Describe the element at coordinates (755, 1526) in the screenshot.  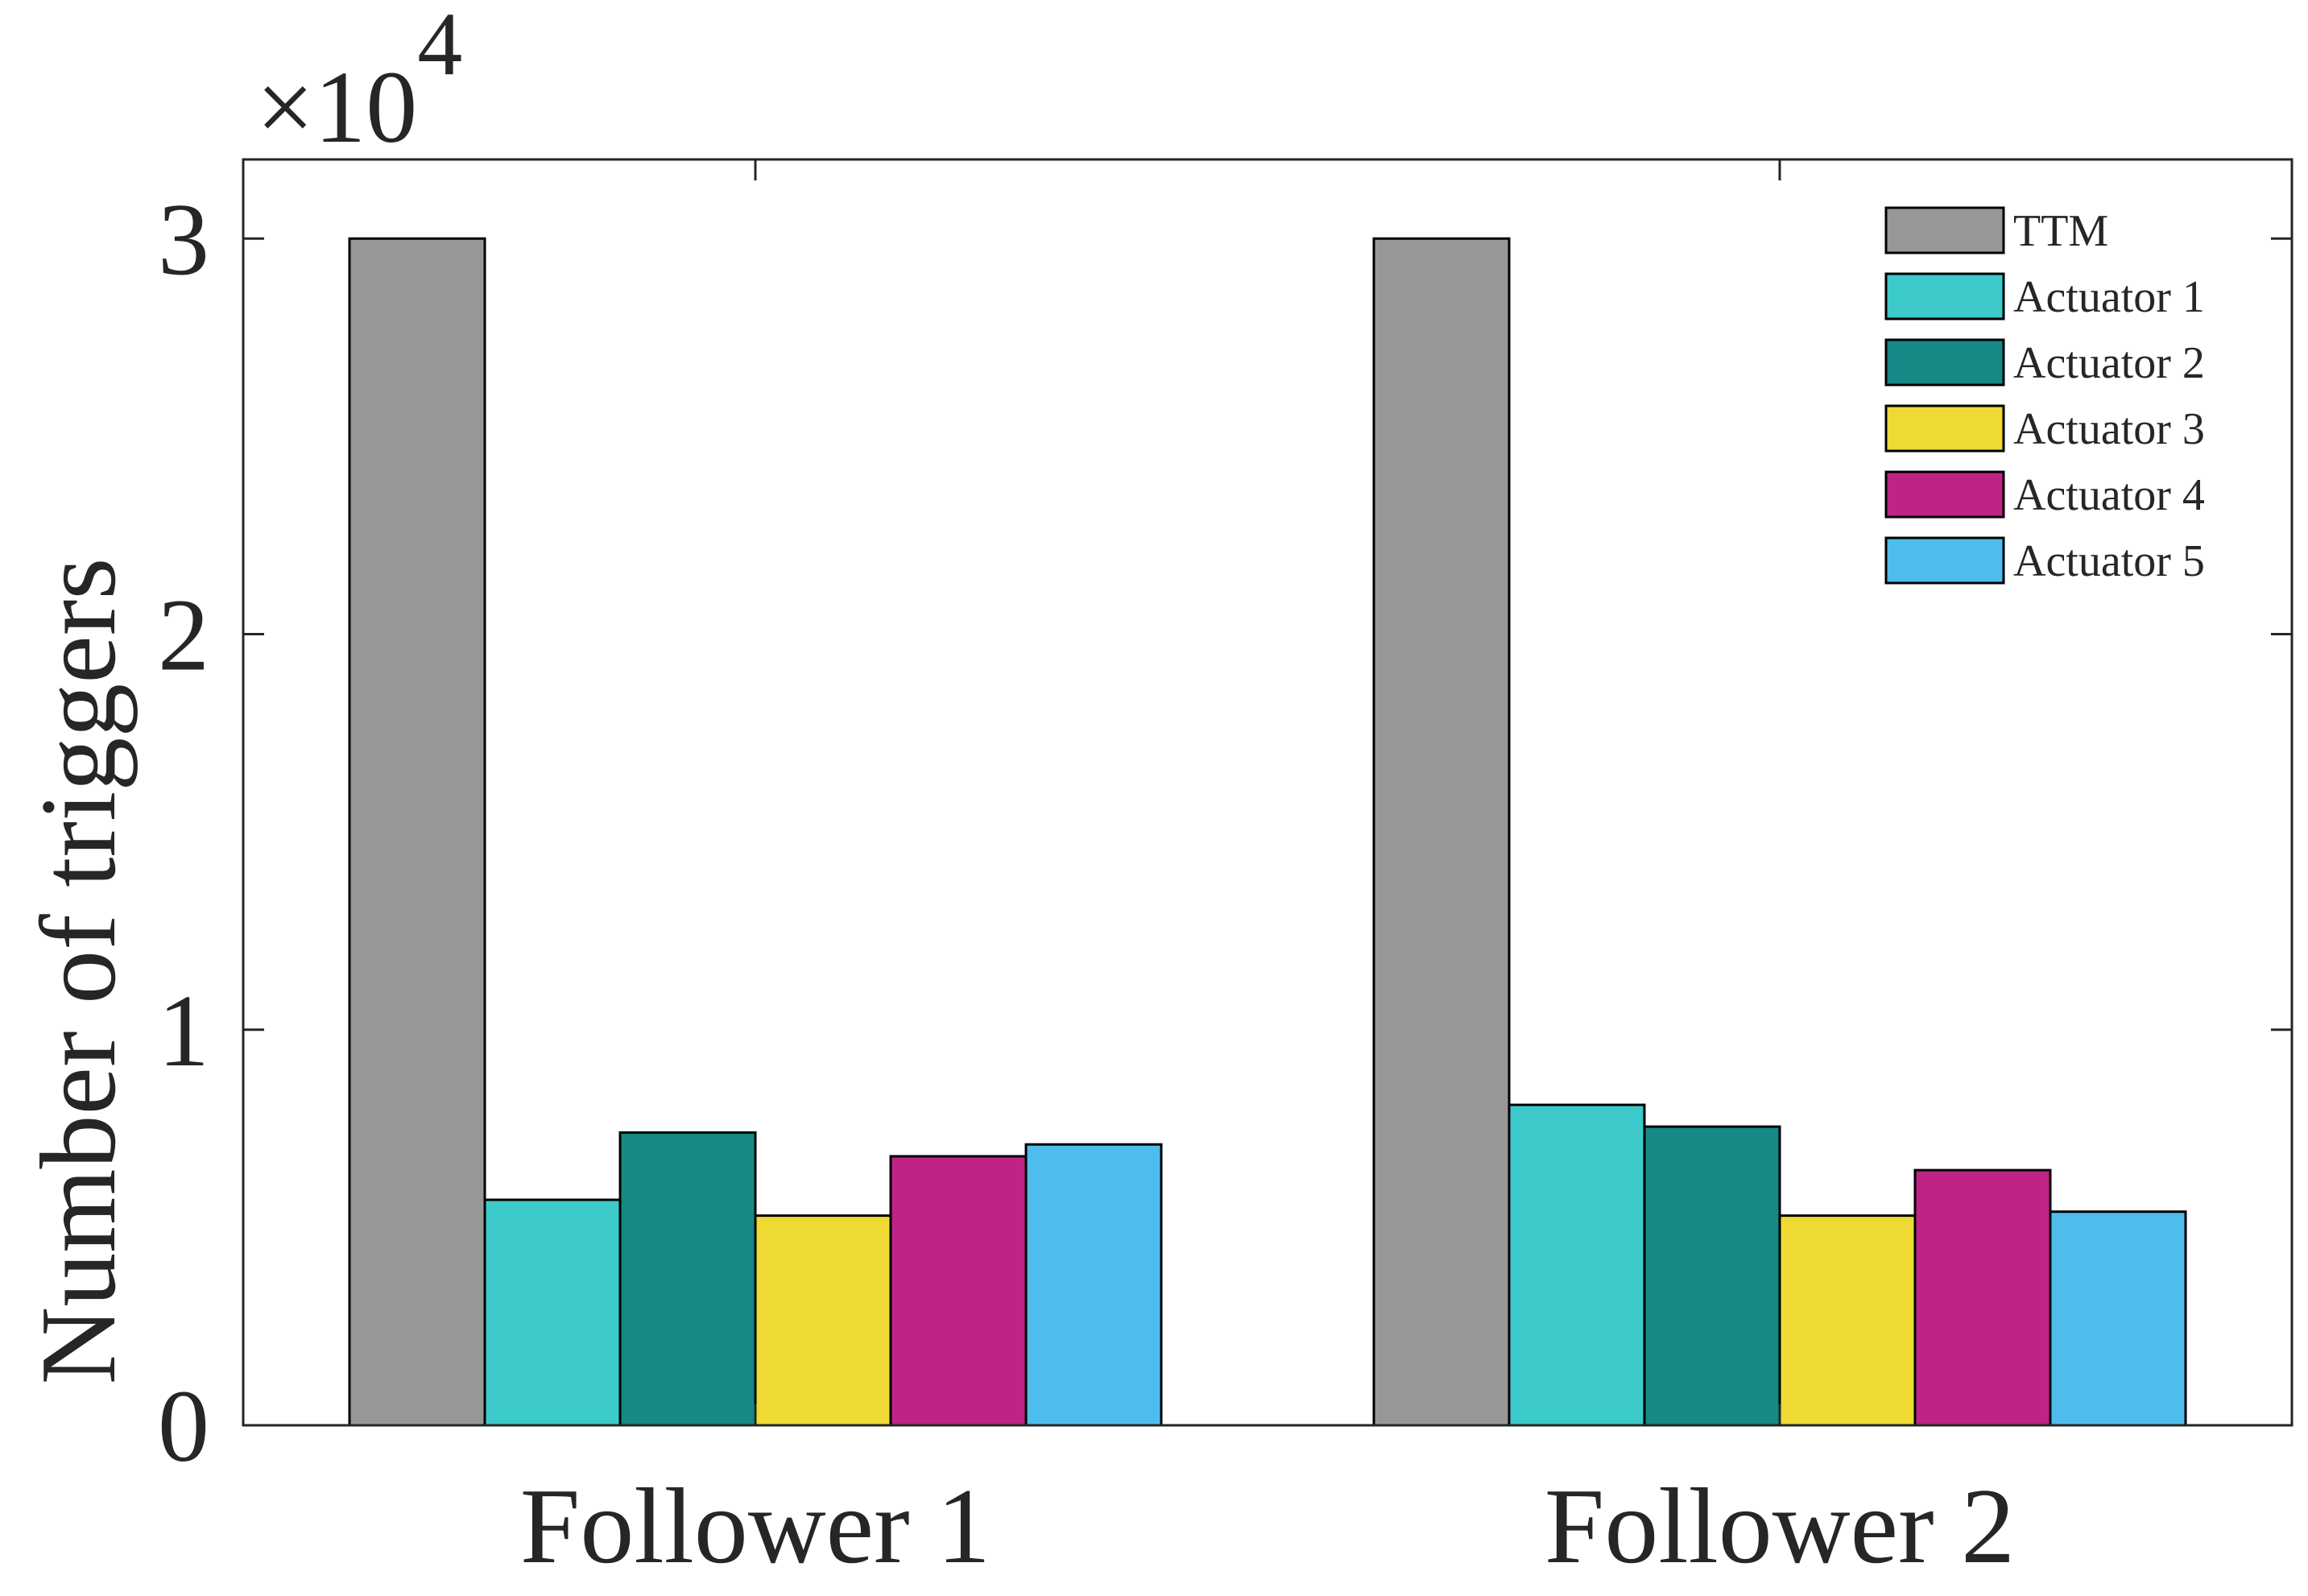
I see `x-category-label-1: Follower 1` at that location.